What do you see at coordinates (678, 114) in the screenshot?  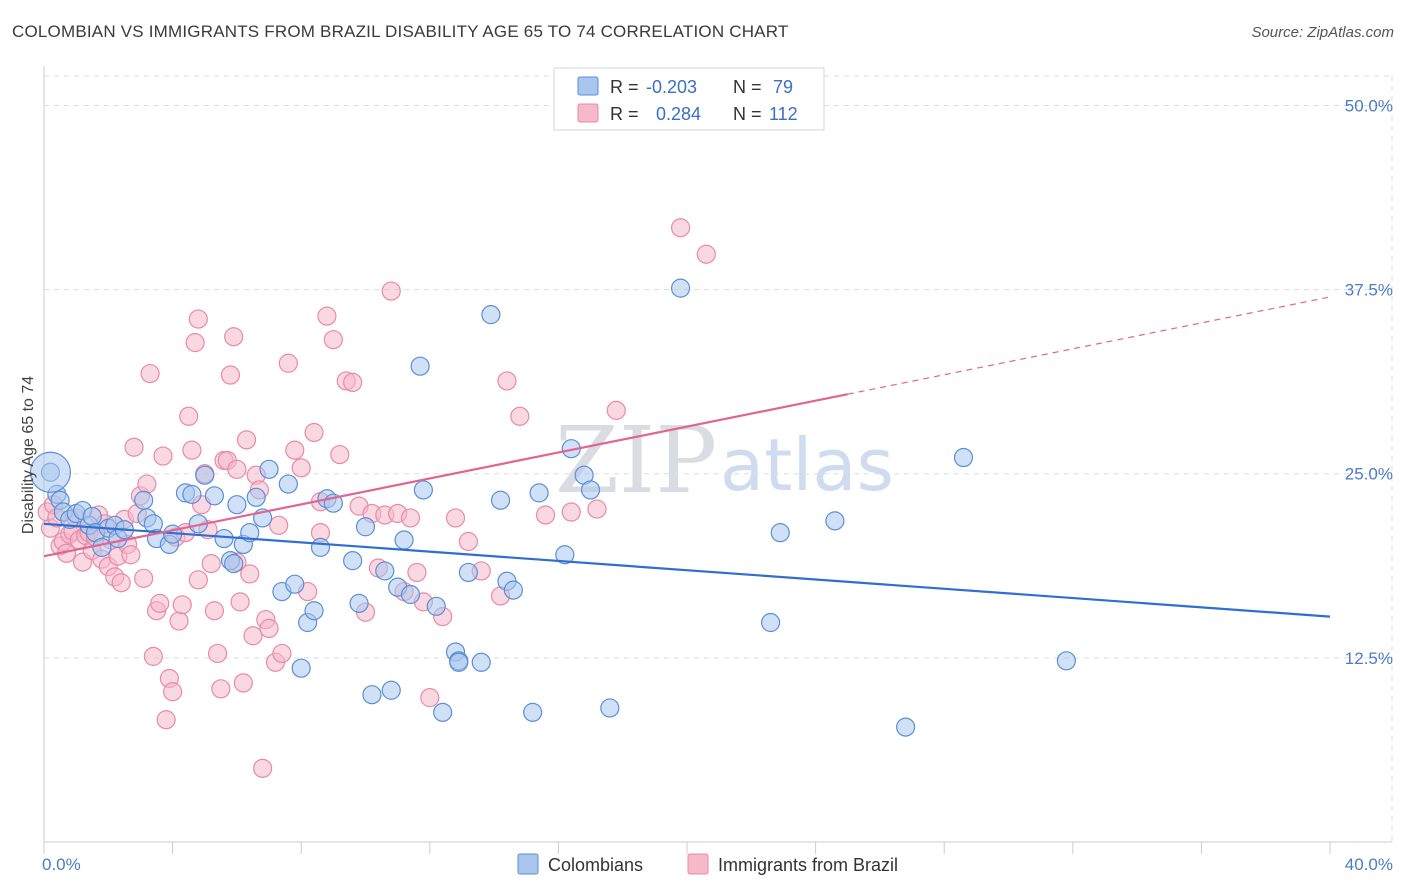 I see `legend-r-value-2: 0.284` at bounding box center [678, 114].